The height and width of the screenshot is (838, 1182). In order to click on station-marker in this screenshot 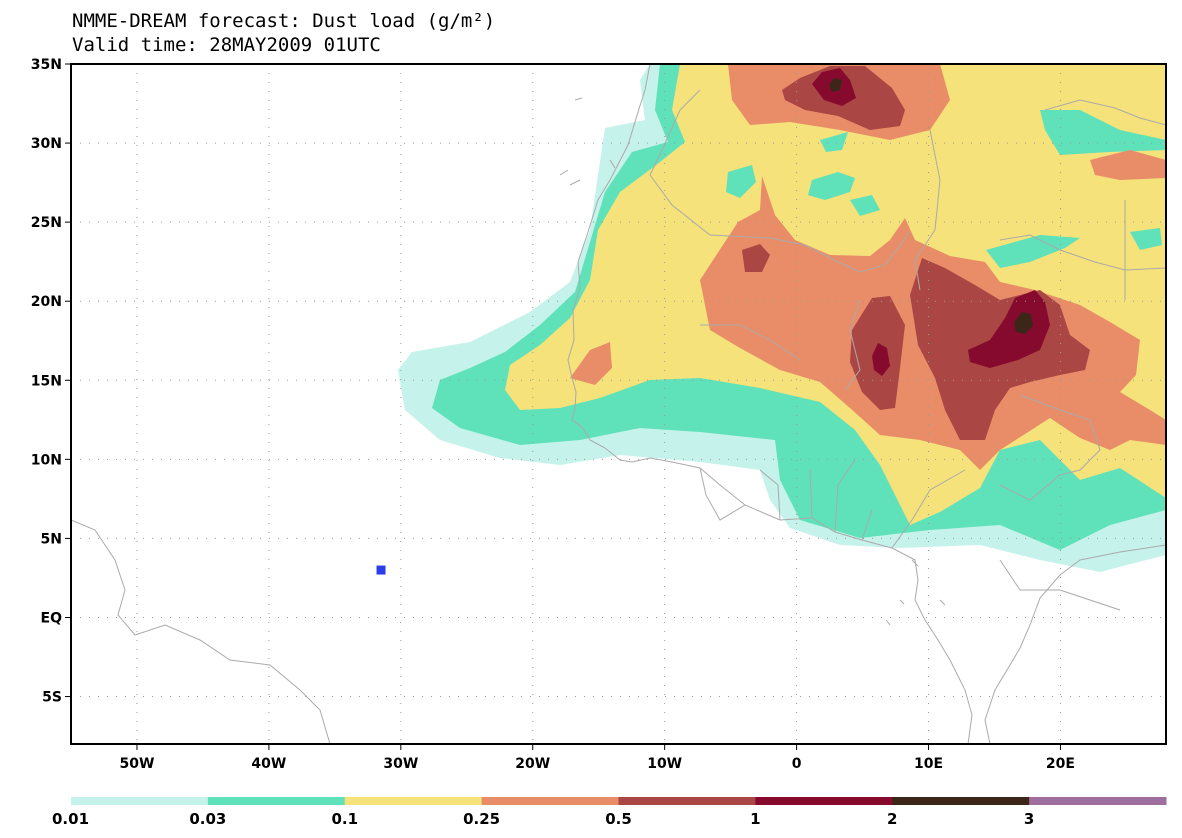, I will do `click(381, 570)`.